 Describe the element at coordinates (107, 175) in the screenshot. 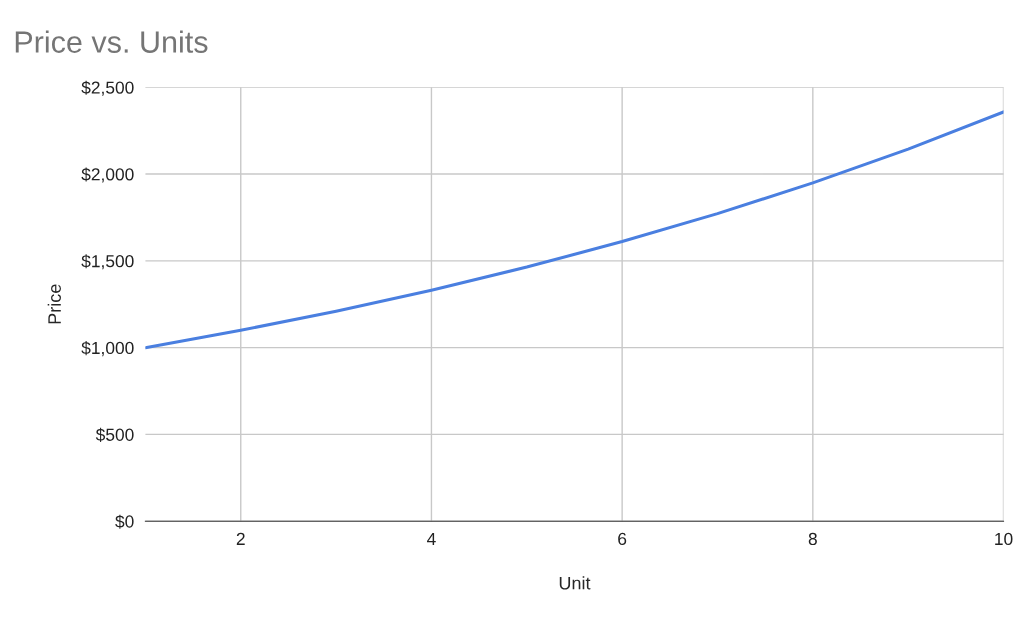

I see `y-tick-label: $2,000` at that location.